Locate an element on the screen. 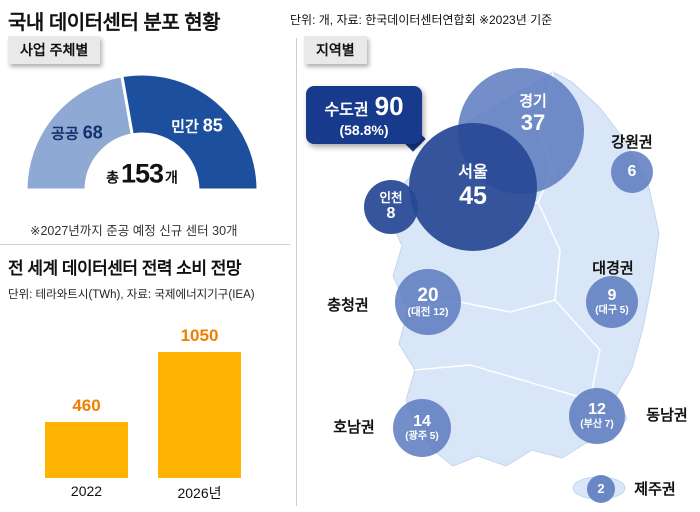  donut-label-private: 민간 85 is located at coordinates (197, 126).